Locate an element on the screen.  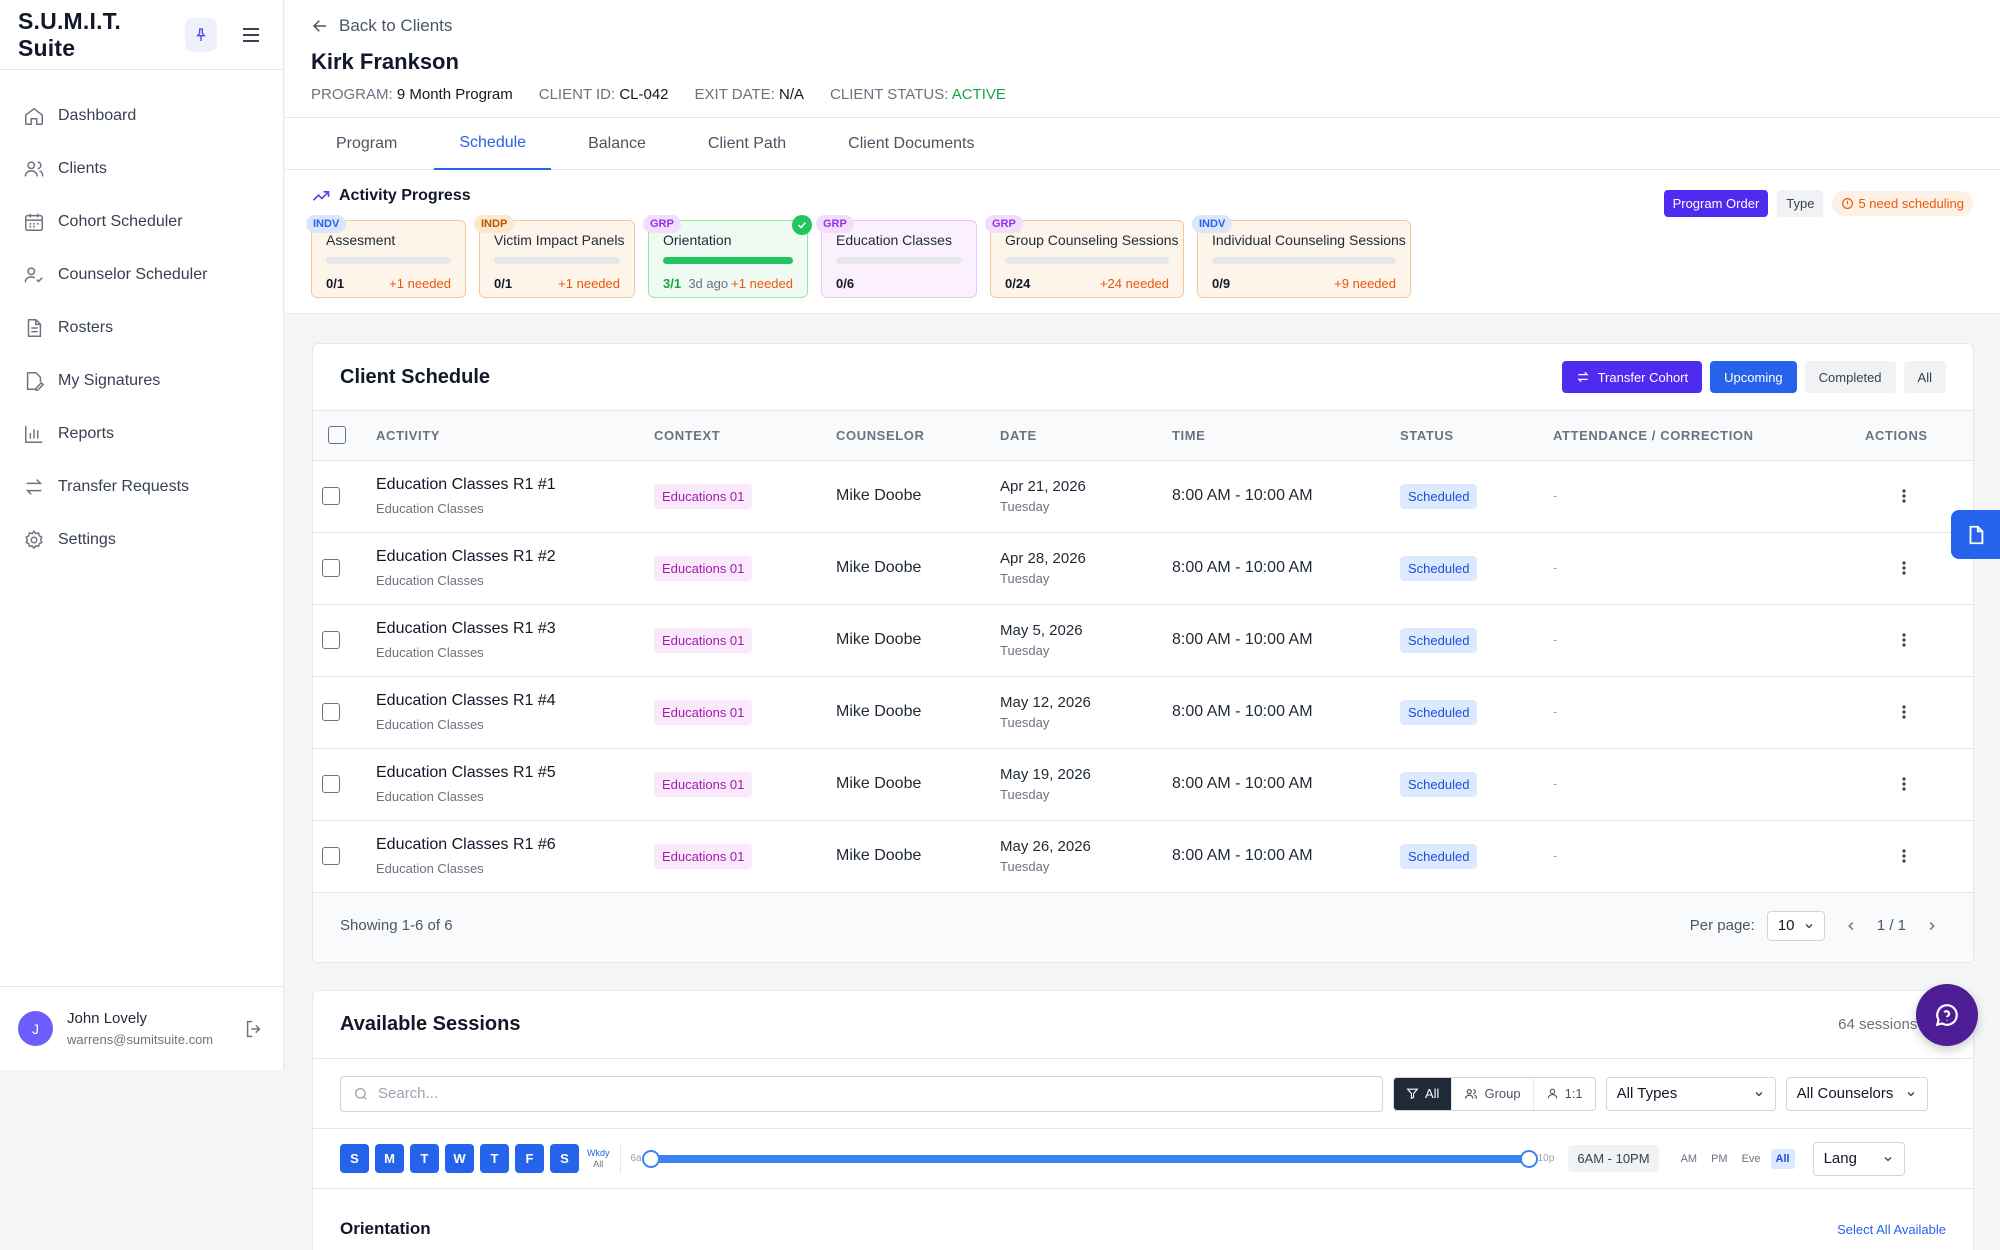
sidebar-item-rosters: Rosters is located at coordinates (141, 327).